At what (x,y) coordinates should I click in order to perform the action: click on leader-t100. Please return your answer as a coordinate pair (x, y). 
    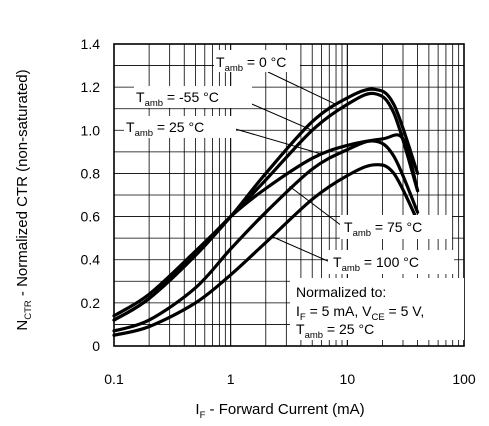
    Looking at the image, I should click on (300, 249).